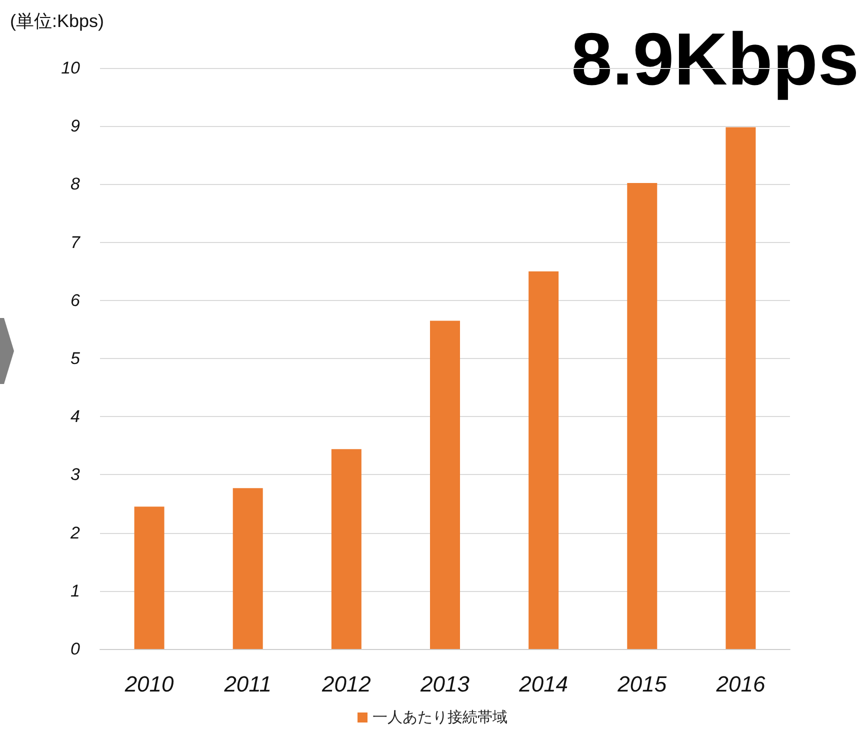 The height and width of the screenshot is (734, 865). What do you see at coordinates (543, 684) in the screenshot?
I see `x-tick-label: 2014` at bounding box center [543, 684].